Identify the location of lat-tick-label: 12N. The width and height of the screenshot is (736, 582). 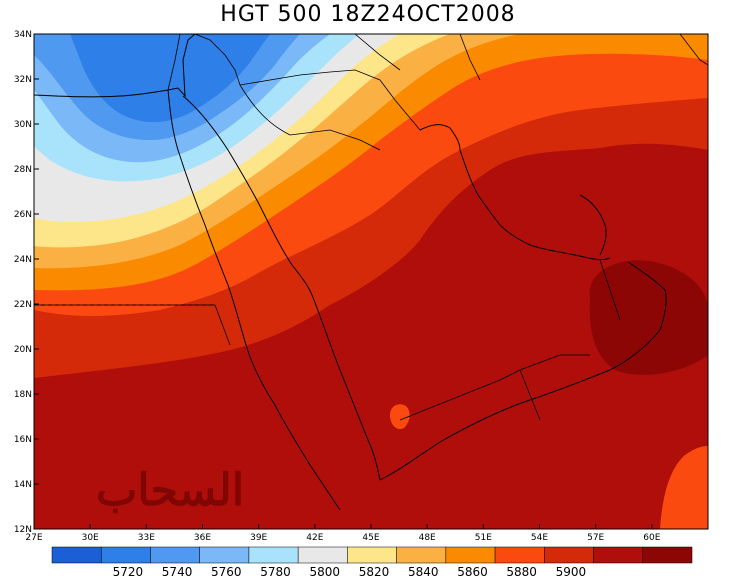
(23, 530).